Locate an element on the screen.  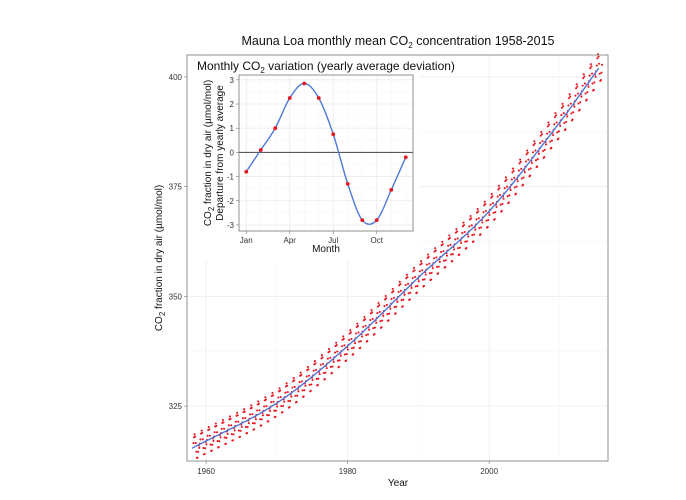
x-axis-label: Year is located at coordinates (398, 483).